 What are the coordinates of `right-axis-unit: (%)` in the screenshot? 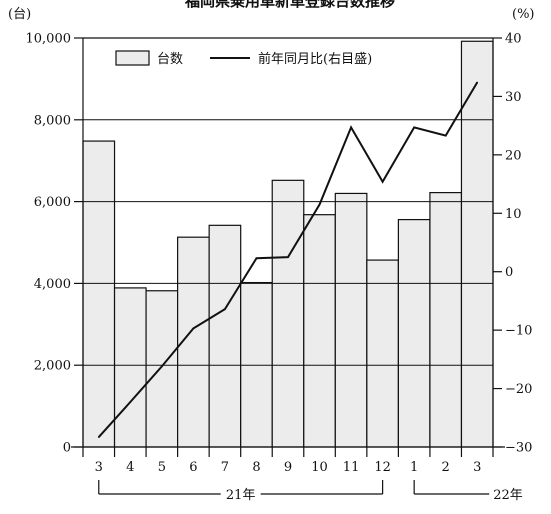 It's located at (523, 14).